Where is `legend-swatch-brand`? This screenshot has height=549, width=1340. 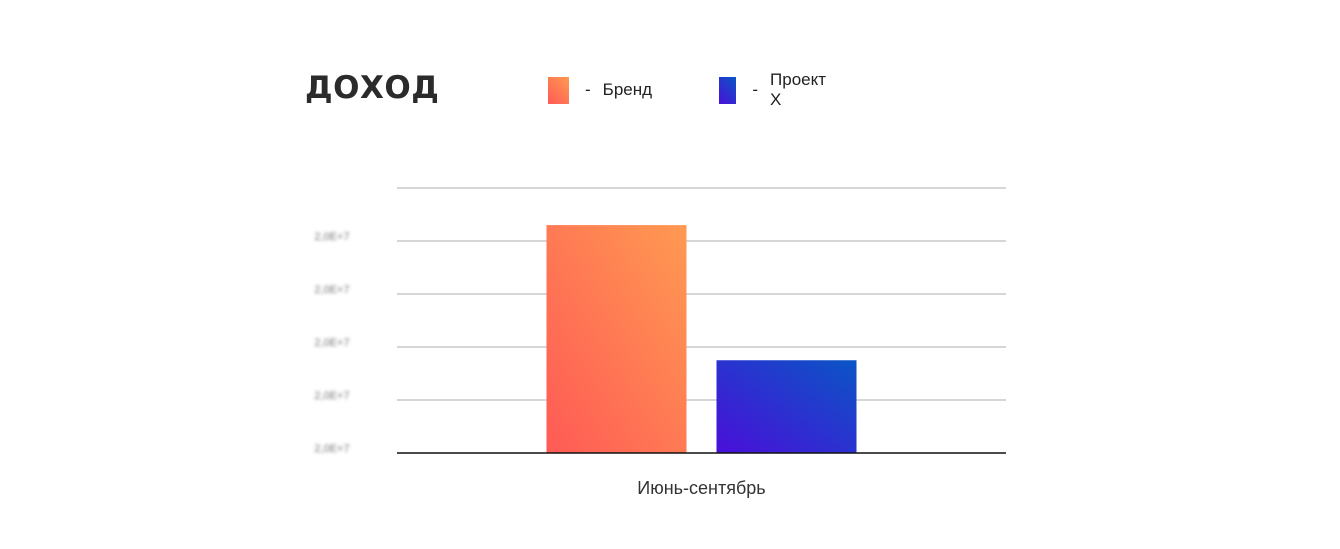 legend-swatch-brand is located at coordinates (558, 90).